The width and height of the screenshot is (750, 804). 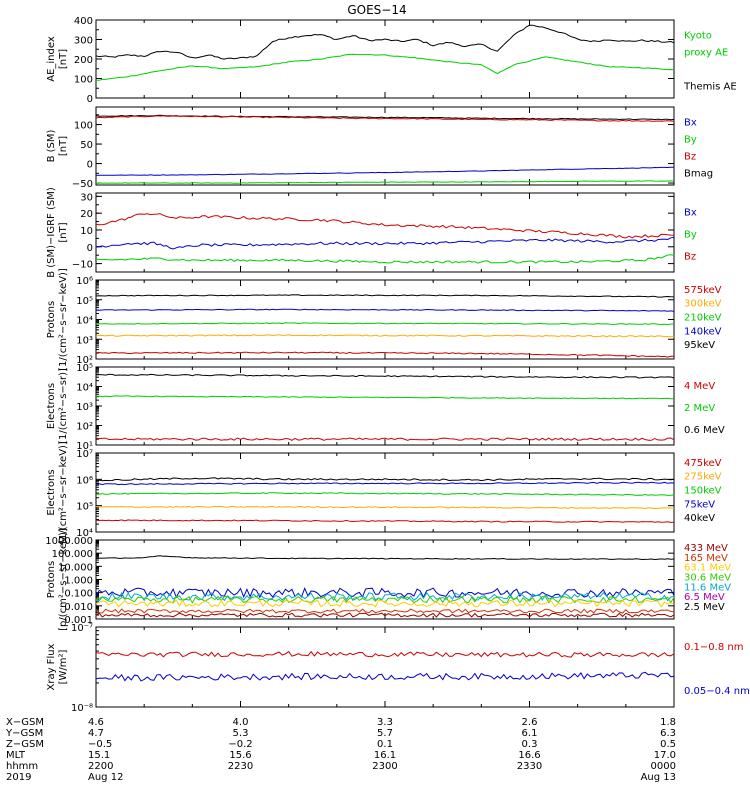 What do you see at coordinates (385, 755) in the screenshot?
I see `x-axis-value: 16.1` at bounding box center [385, 755].